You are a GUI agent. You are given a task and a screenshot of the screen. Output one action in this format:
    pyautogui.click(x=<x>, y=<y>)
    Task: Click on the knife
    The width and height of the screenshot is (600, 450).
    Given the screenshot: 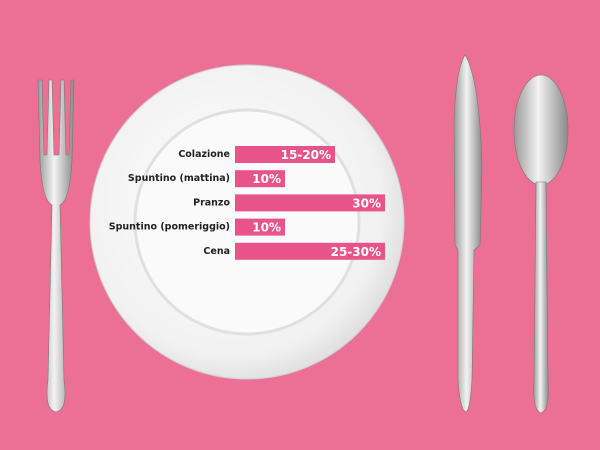 What is the action you would take?
    pyautogui.click(x=468, y=233)
    